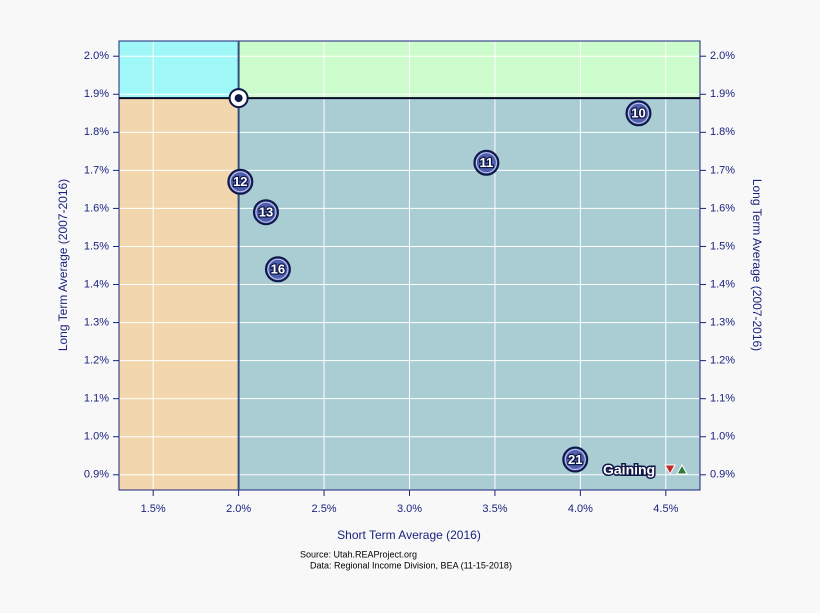 The height and width of the screenshot is (613, 820). Describe the element at coordinates (96, 284) in the screenshot. I see `y-tick-label: 1.4%` at that location.